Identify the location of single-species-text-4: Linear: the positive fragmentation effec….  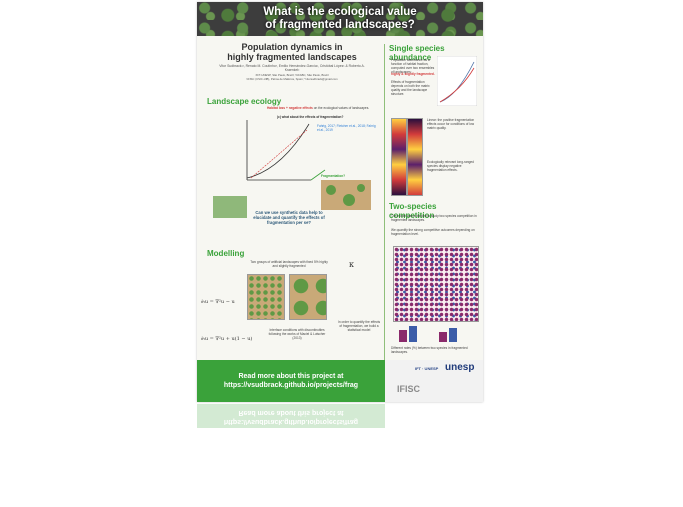
(451, 124).